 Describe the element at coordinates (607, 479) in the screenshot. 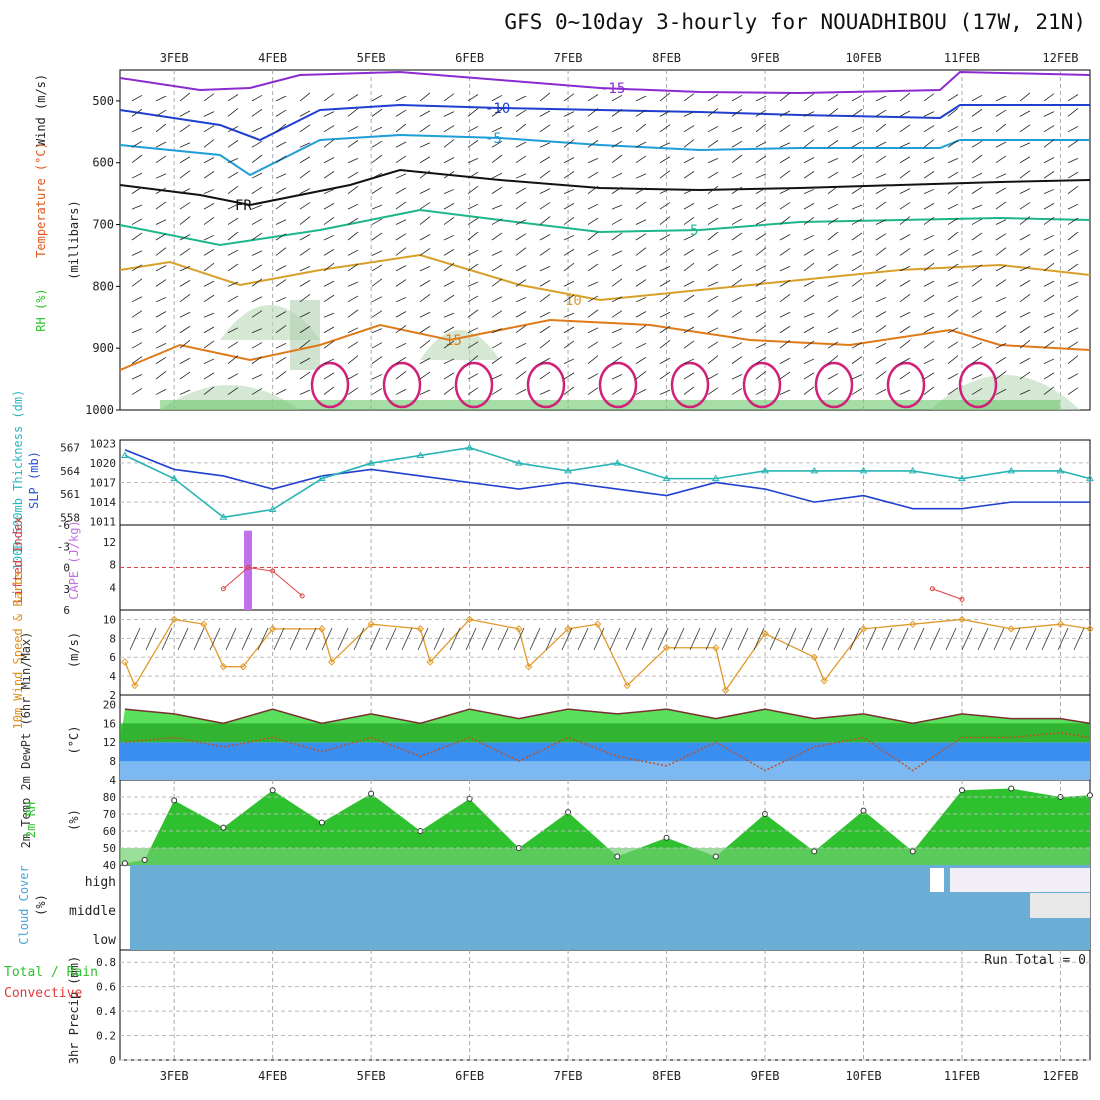

I see `series-line-slp` at that location.